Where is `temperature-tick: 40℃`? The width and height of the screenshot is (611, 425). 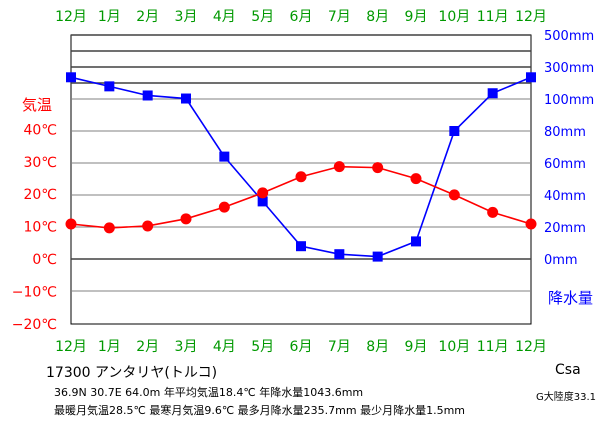 temperature-tick: 40℃ is located at coordinates (40, 130).